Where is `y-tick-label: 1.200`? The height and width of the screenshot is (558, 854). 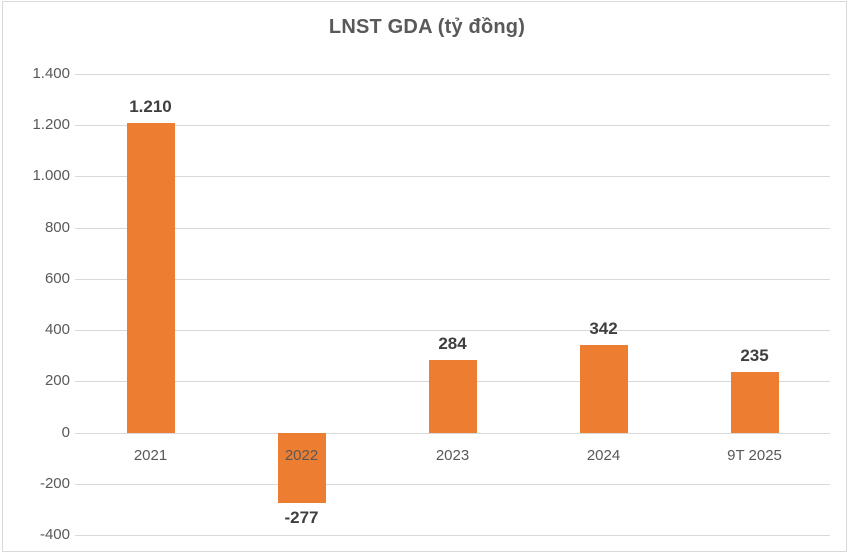 y-tick-label: 1.200 is located at coordinates (51, 125).